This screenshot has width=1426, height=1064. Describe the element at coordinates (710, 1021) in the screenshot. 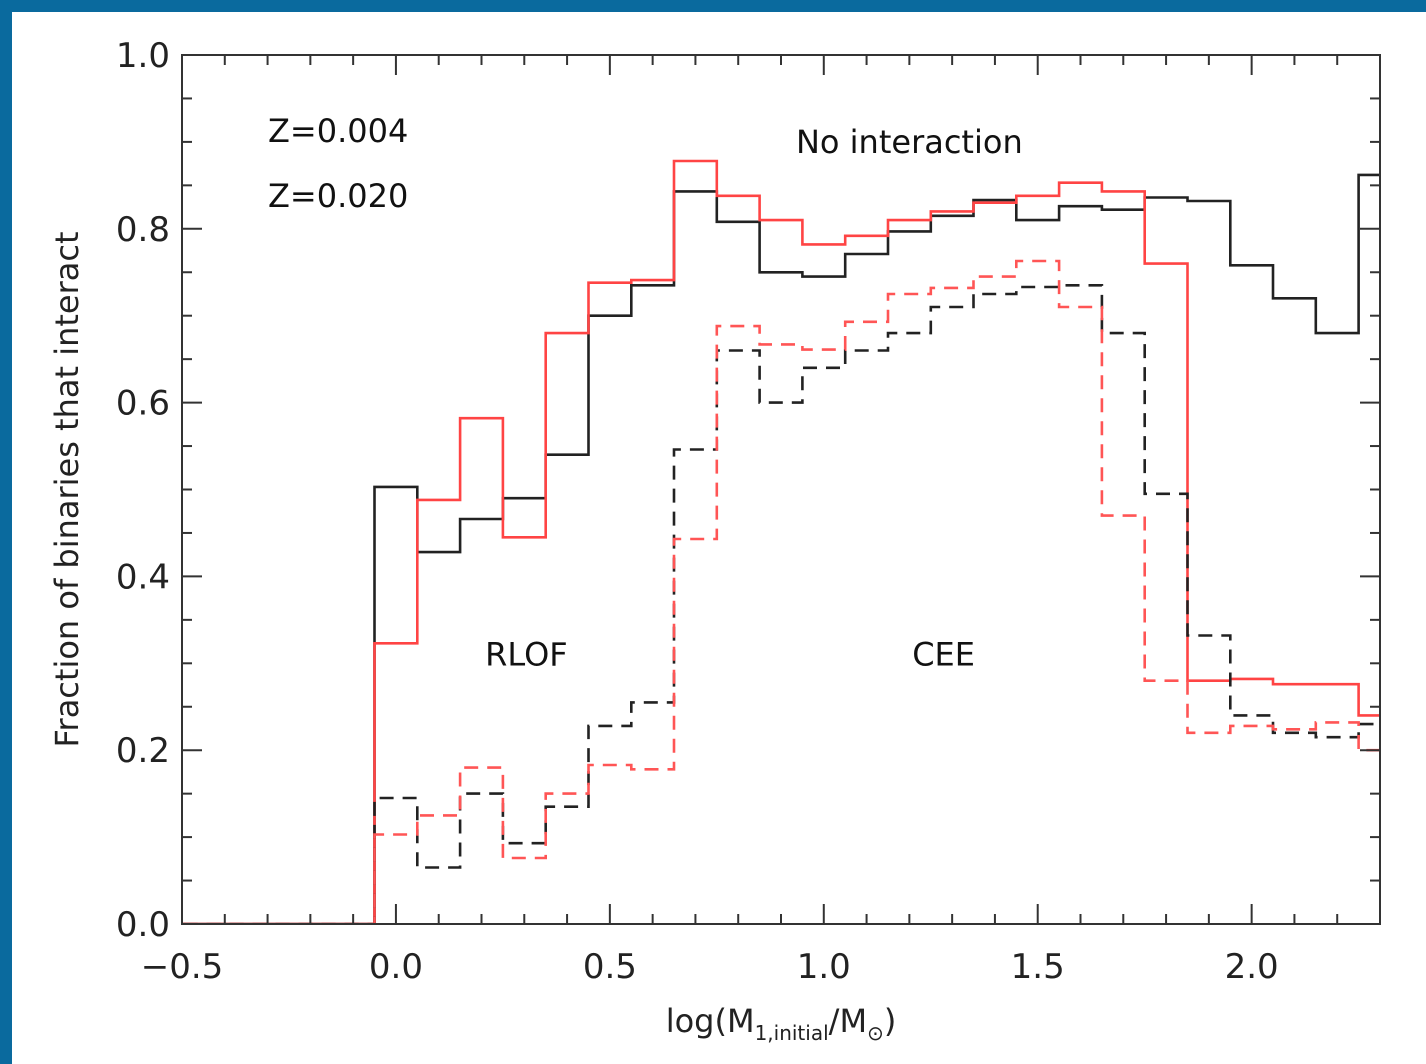

I see `x-axis-label-main: log(M` at that location.